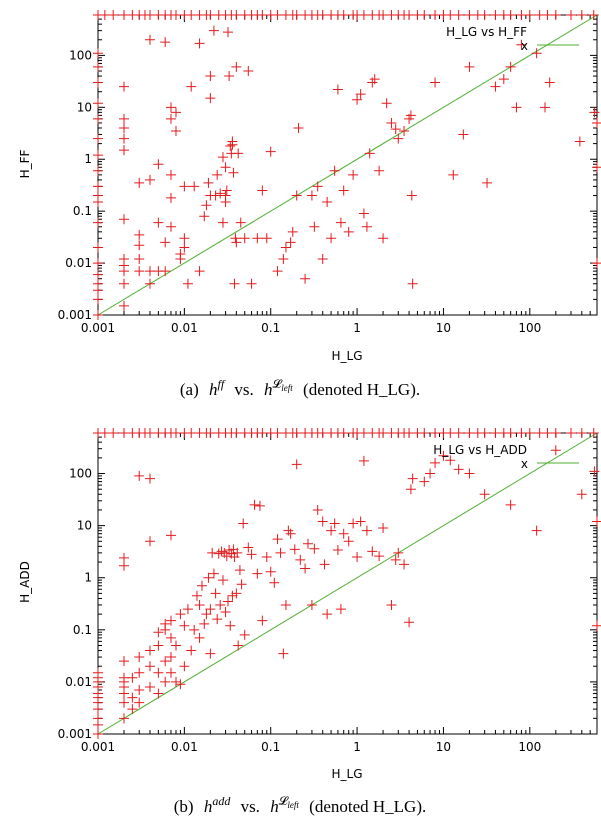 The height and width of the screenshot is (818, 601). I want to click on caption-b-h2-sup: 𝓛, so click(284, 801).